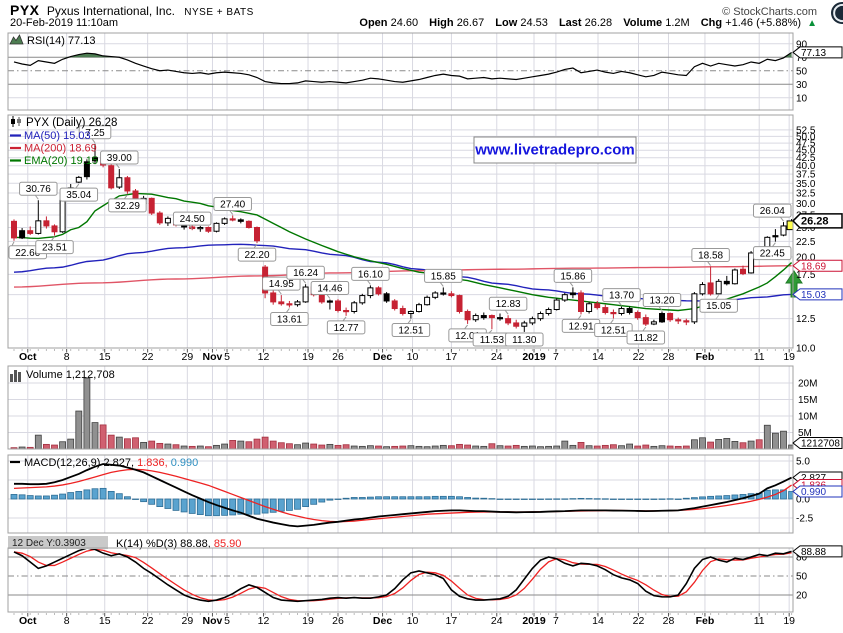  Describe the element at coordinates (677, 23) in the screenshot. I see `volume-value: 1.2M` at that location.